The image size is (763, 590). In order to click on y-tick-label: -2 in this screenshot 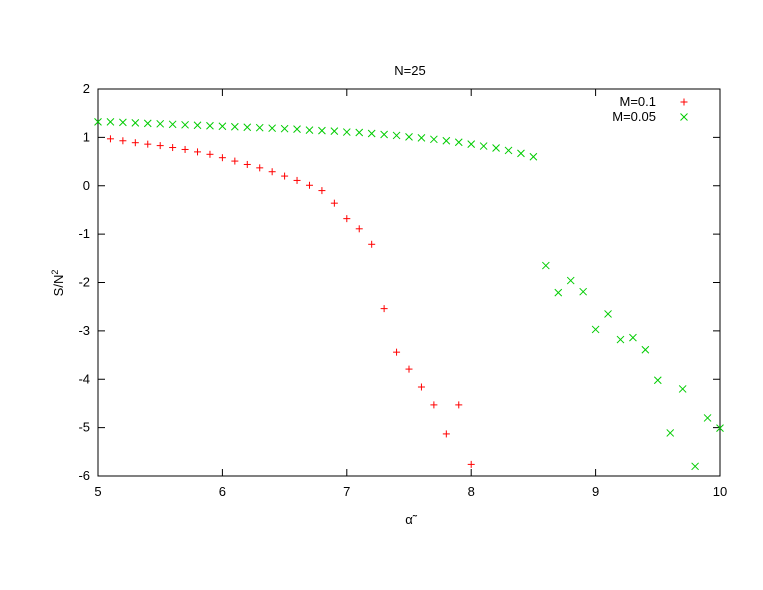, I will do `click(84, 282)`.